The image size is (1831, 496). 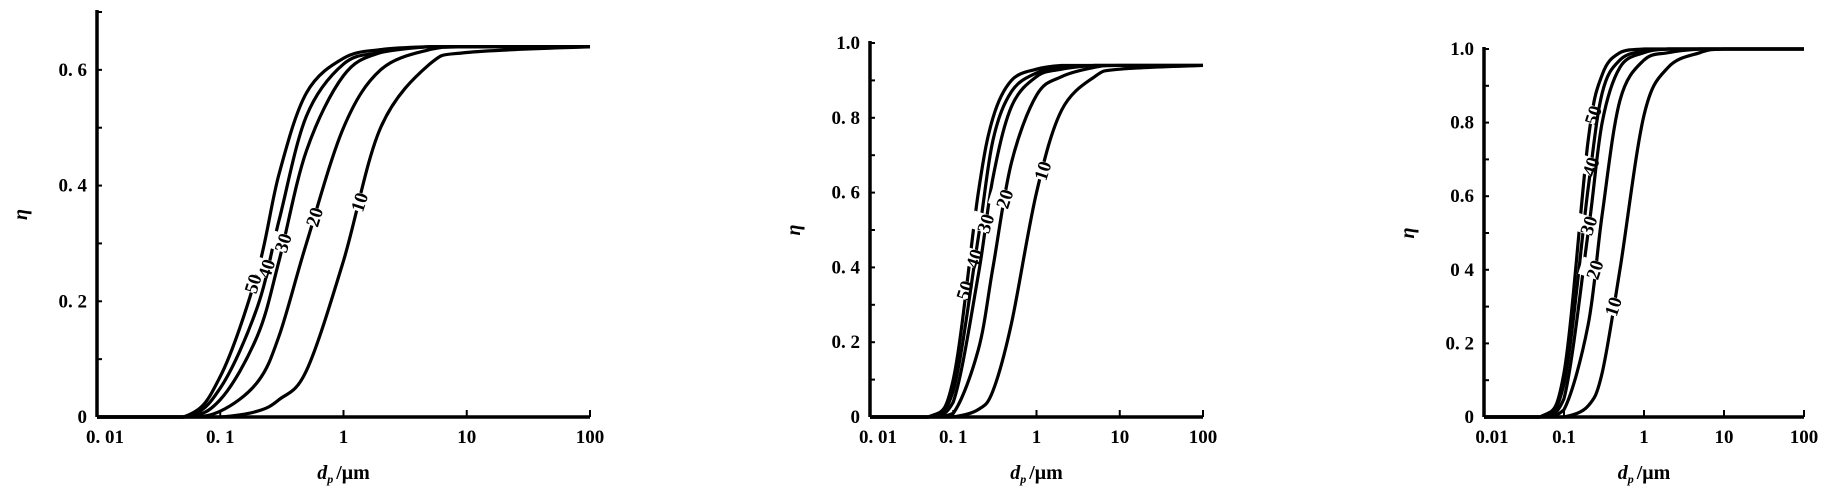 I want to click on y-tick-label: 0. 8, so click(x=846, y=118).